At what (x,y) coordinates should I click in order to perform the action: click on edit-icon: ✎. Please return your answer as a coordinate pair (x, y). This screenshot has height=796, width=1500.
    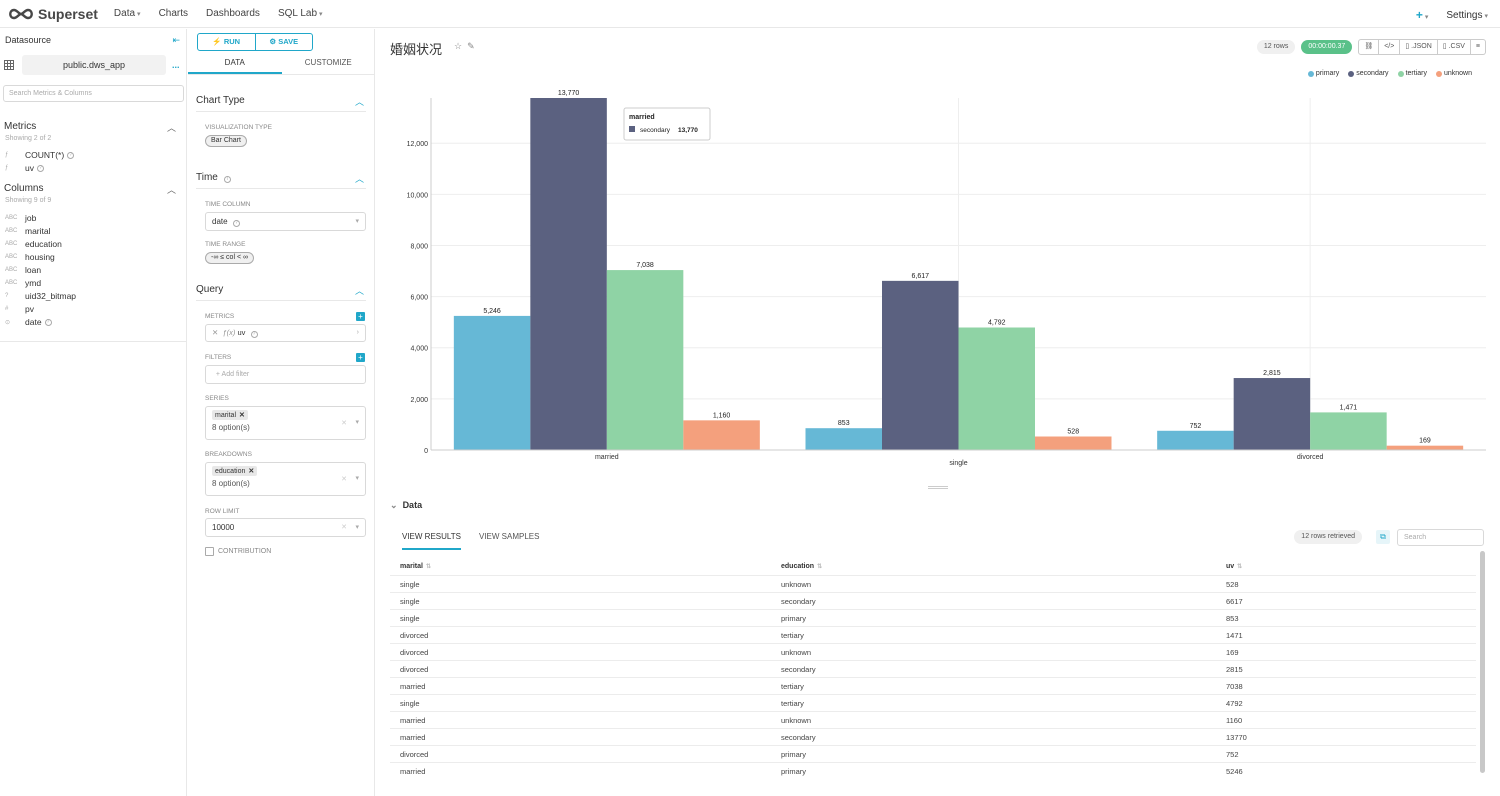
    Looking at the image, I should click on (471, 46).